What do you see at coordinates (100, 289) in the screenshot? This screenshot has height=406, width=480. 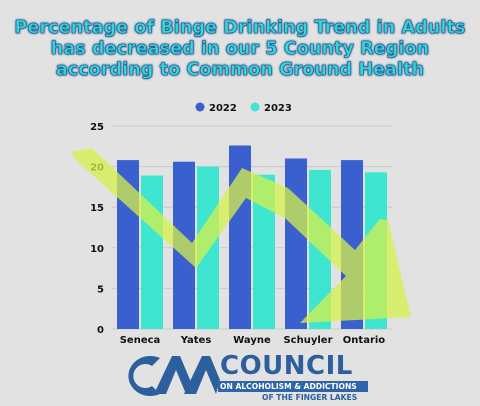 I see `y-tick-label: 5` at bounding box center [100, 289].